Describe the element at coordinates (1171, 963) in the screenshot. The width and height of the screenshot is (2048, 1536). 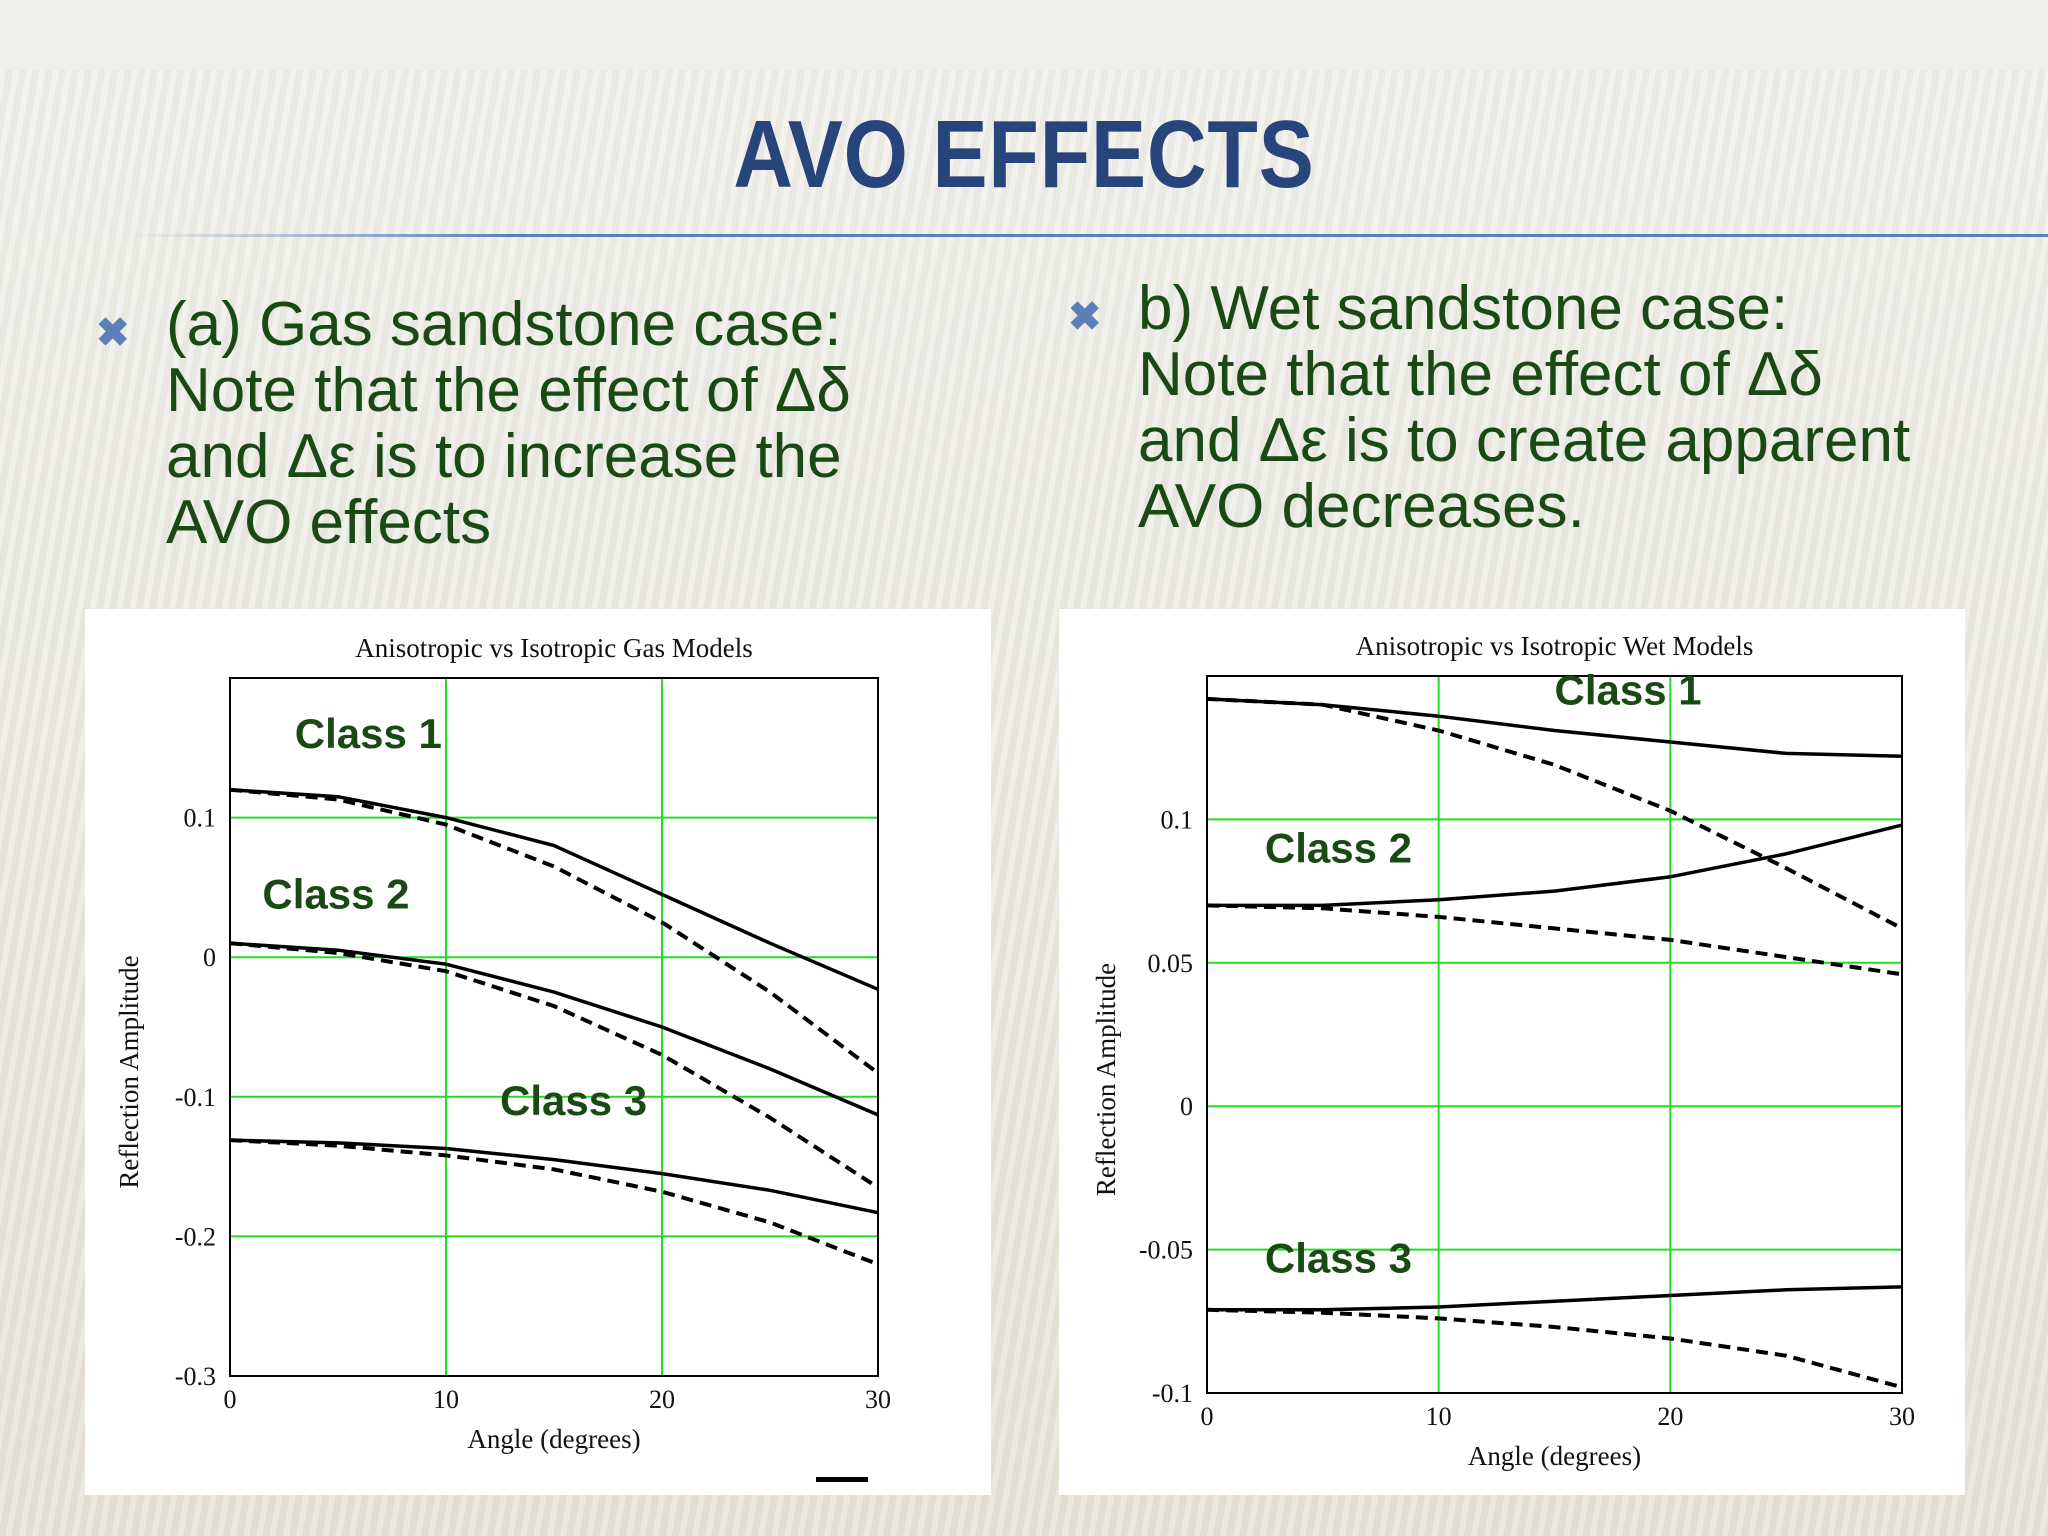
I see `y-tick-label: 0.05` at that location.